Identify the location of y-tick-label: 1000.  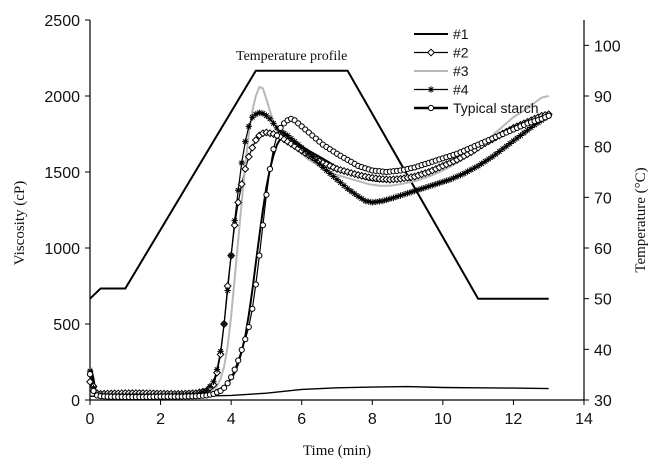
(62, 249).